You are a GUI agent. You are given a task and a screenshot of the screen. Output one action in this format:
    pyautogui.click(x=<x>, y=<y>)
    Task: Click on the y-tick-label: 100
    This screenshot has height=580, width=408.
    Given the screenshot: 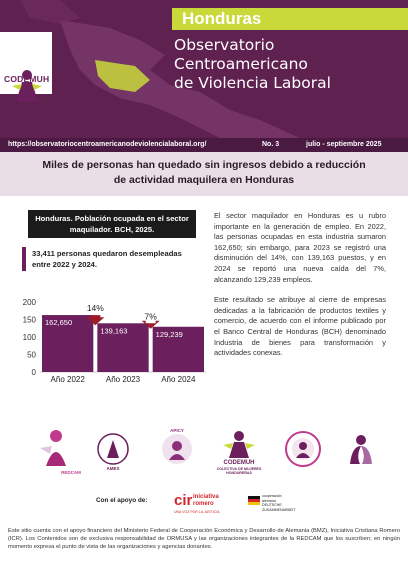 What is the action you would take?
    pyautogui.click(x=30, y=337)
    